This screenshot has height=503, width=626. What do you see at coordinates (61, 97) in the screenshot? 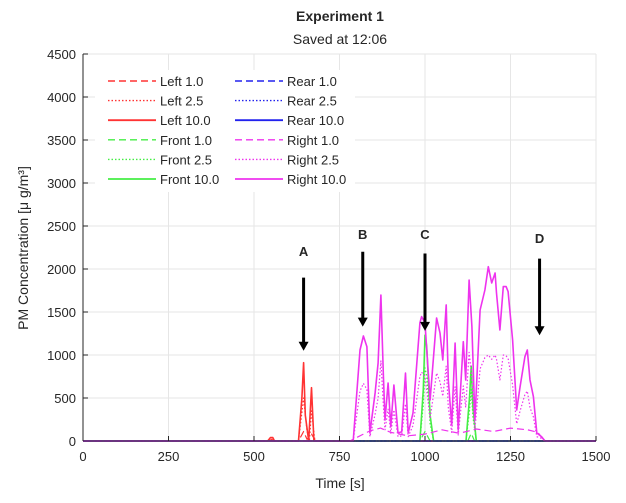
I see `y-tick-label: 4000` at bounding box center [61, 97].